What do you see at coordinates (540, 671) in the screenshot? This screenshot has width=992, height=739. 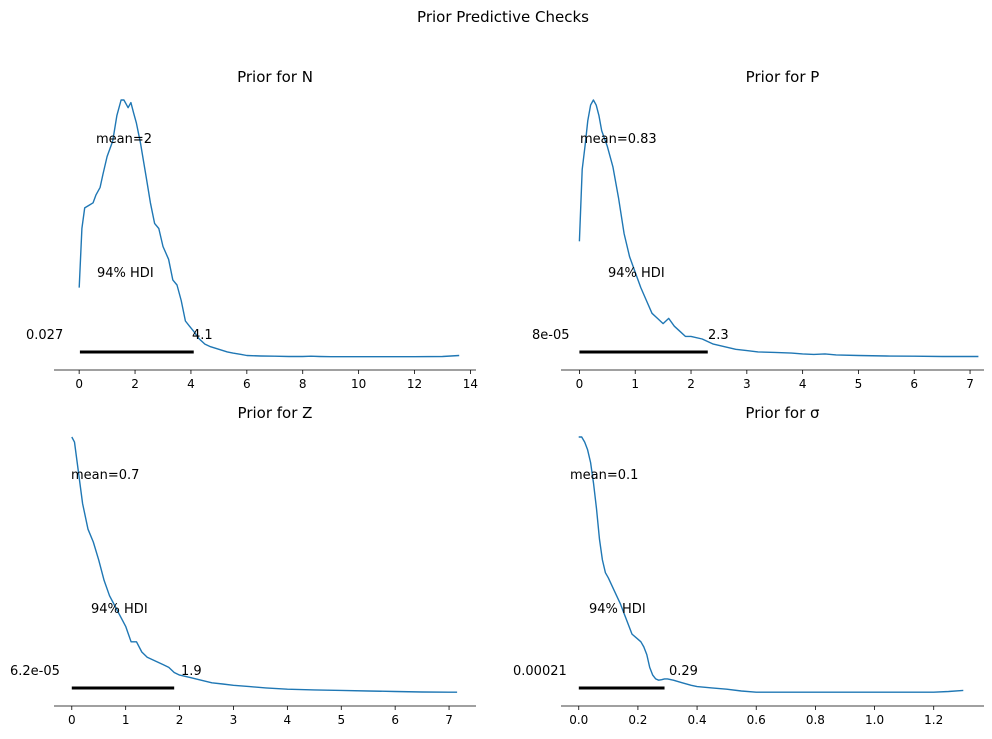 I see `hdi-low-label: 0.00021` at bounding box center [540, 671].